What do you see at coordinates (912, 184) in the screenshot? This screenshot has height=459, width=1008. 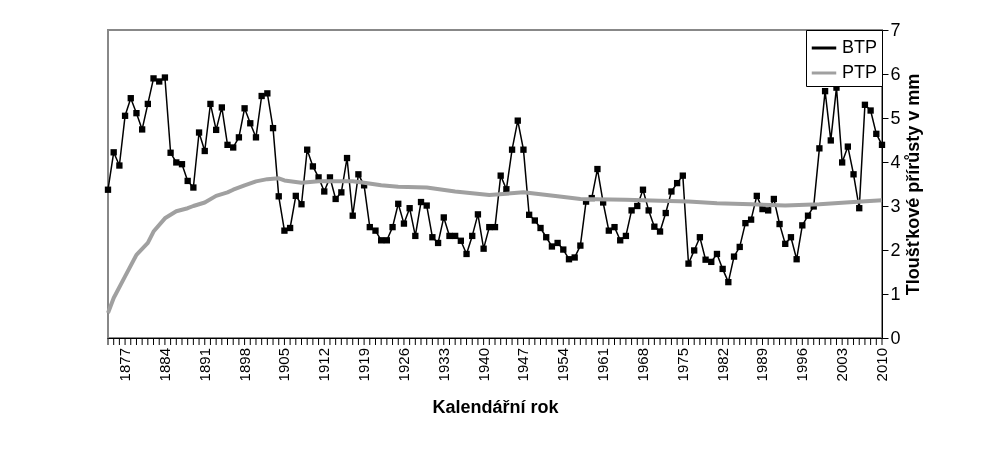 I see `y-axis-title: Tloušťkové přírůsty v mm` at bounding box center [912, 184].